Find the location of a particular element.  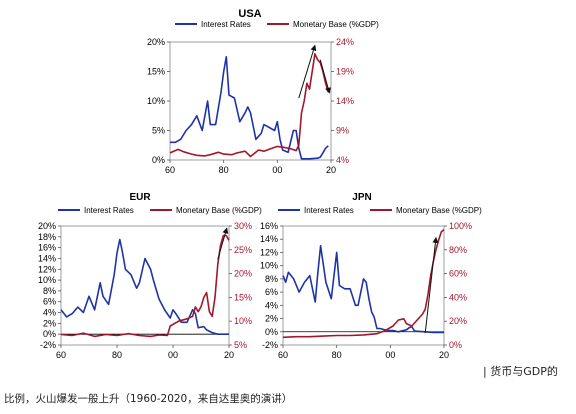

right-tick-label: 40% is located at coordinates (458, 297).